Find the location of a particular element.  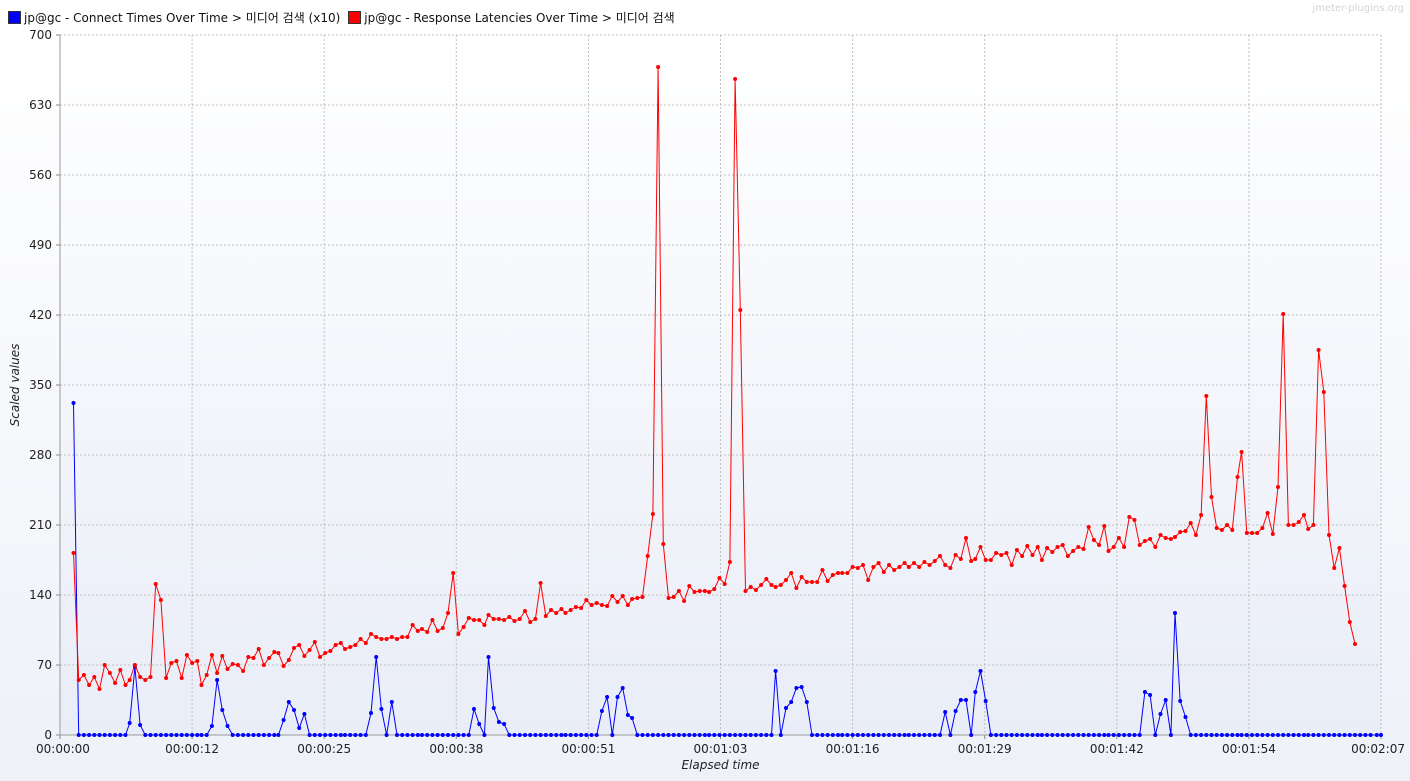

y-tick-label: 350 is located at coordinates (40, 385).